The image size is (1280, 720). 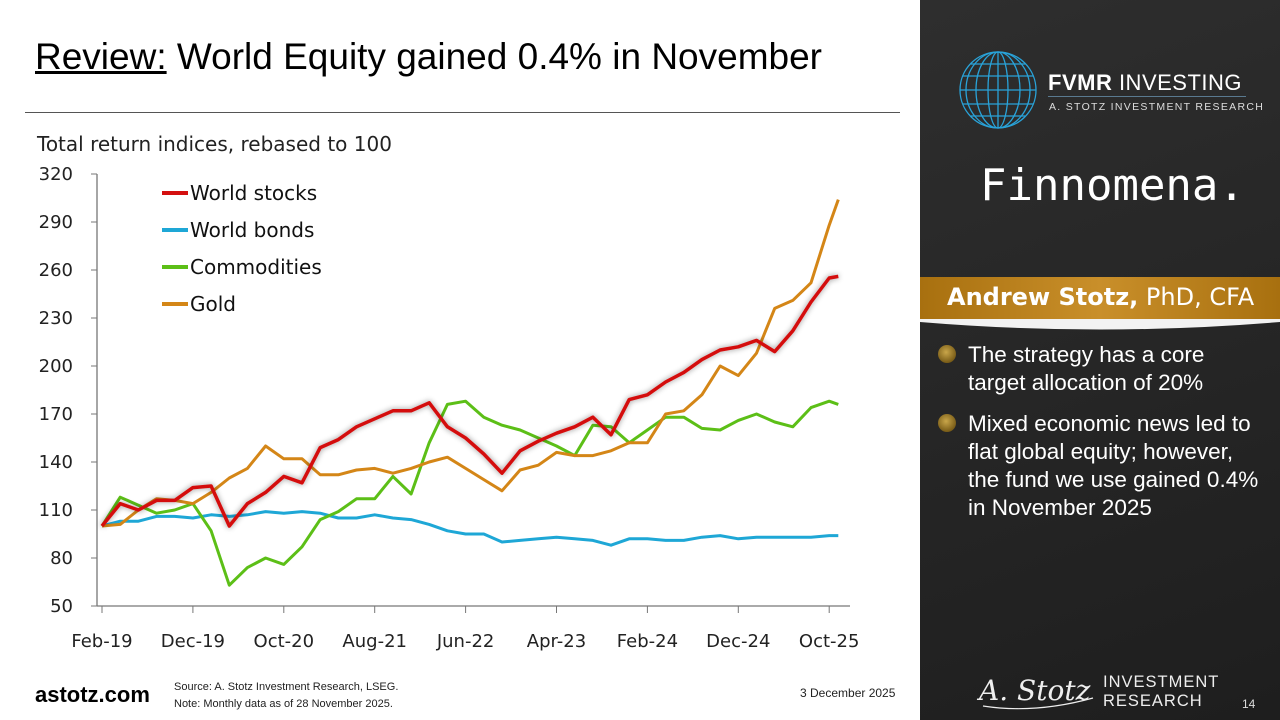 I want to click on x-tick-label: Dec-19, so click(x=193, y=641).